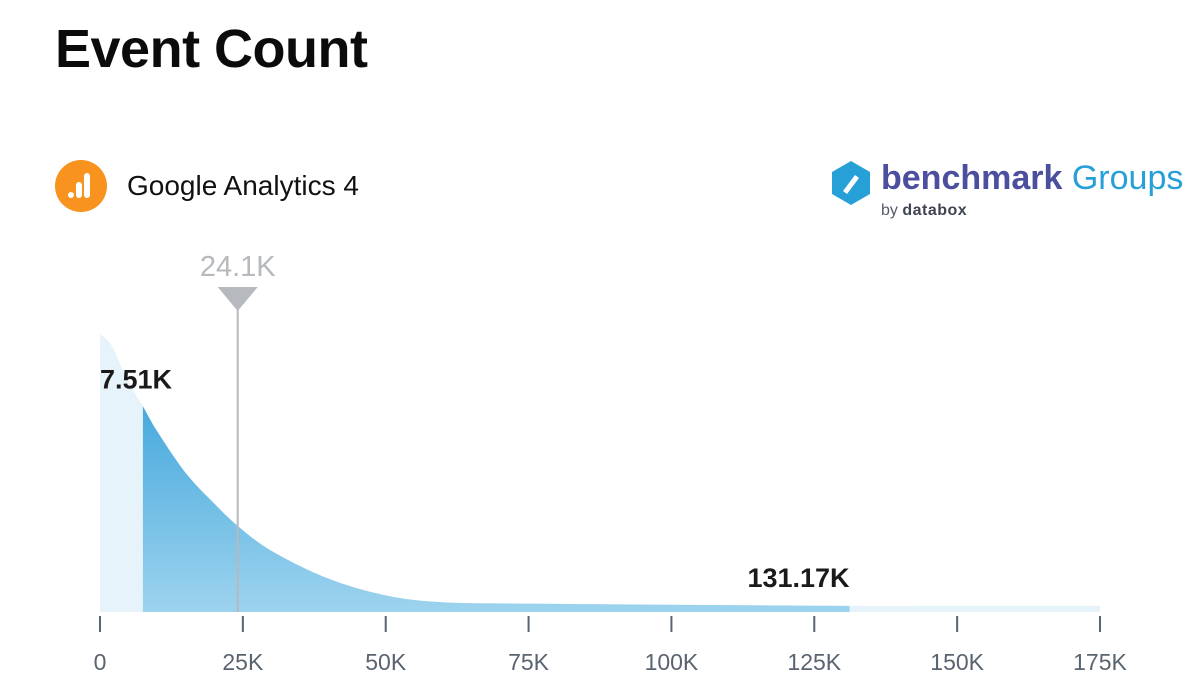 This screenshot has width=1200, height=675. What do you see at coordinates (238, 267) in the screenshot?
I see `median-label: 24.1K` at bounding box center [238, 267].